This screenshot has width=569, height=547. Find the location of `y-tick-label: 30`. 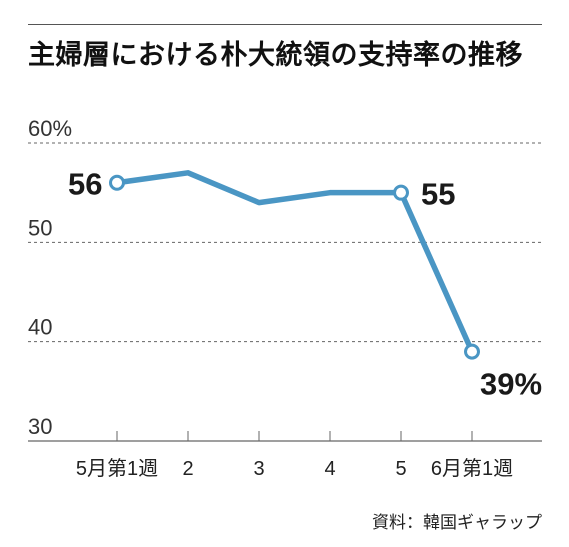

y-tick-label: 30 is located at coordinates (40, 426).